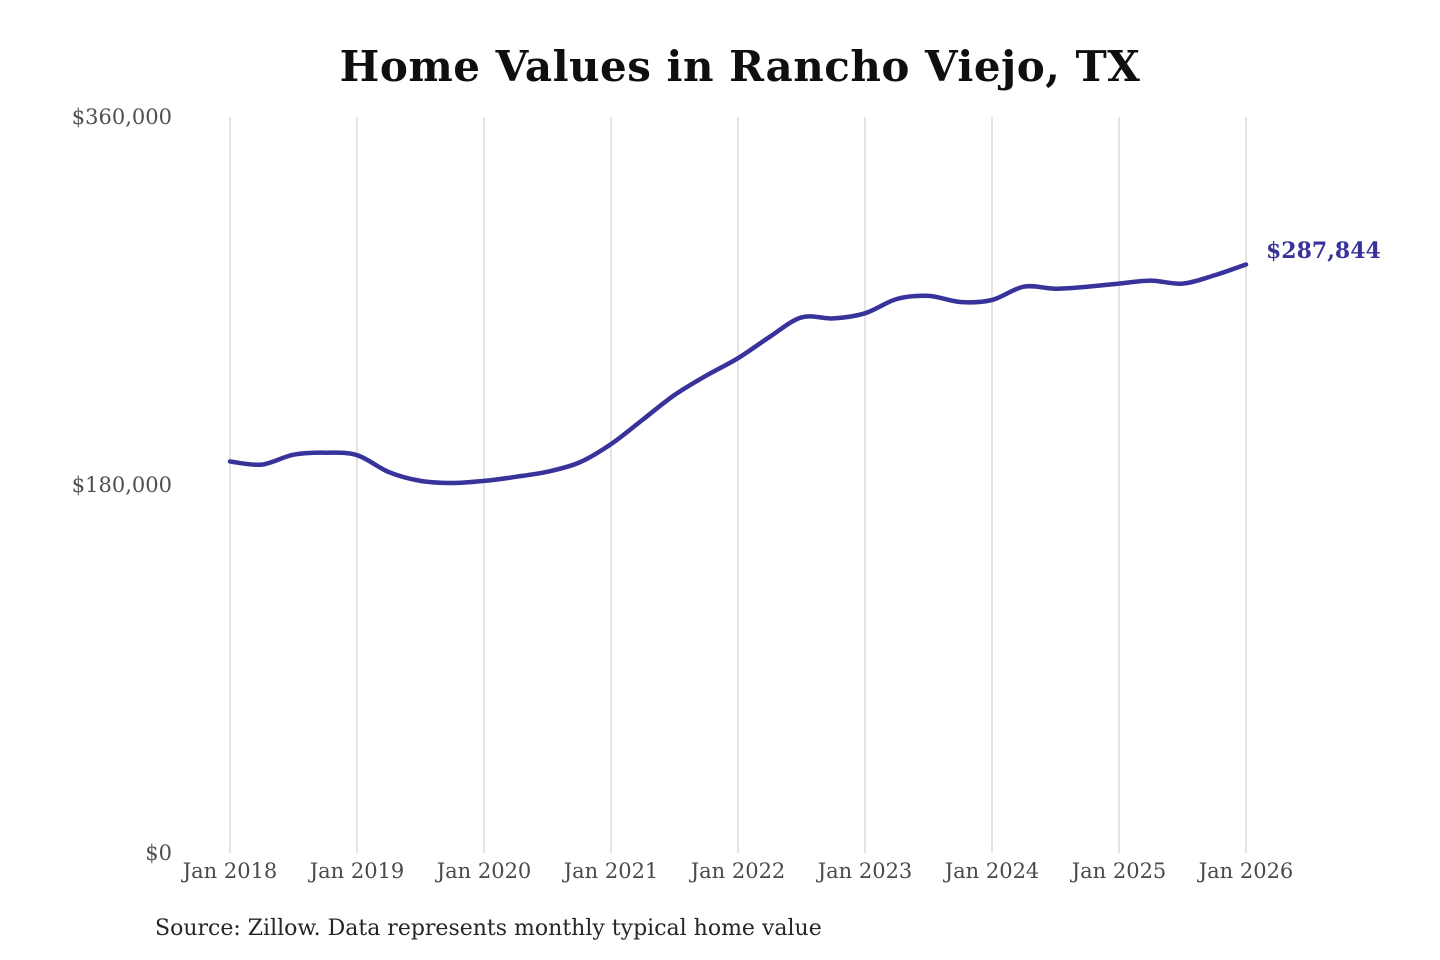  Describe the element at coordinates (121, 485) in the screenshot. I see `y-tick-label-180000: $180,000` at that location.